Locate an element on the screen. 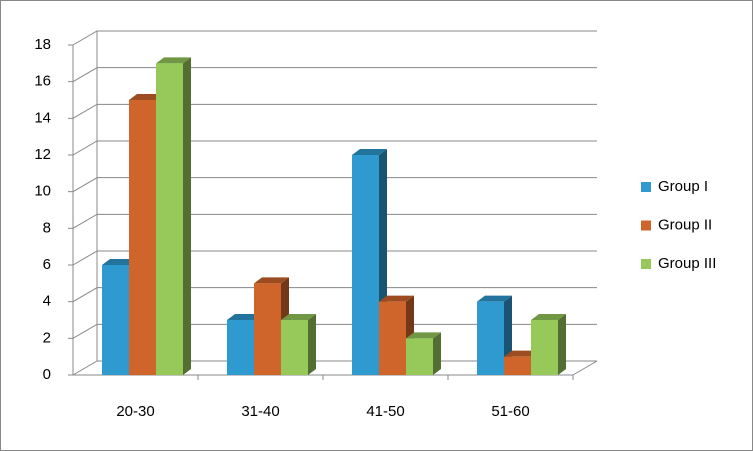 The height and width of the screenshot is (451, 753). x-tick-label: 31-40 is located at coordinates (260, 411).